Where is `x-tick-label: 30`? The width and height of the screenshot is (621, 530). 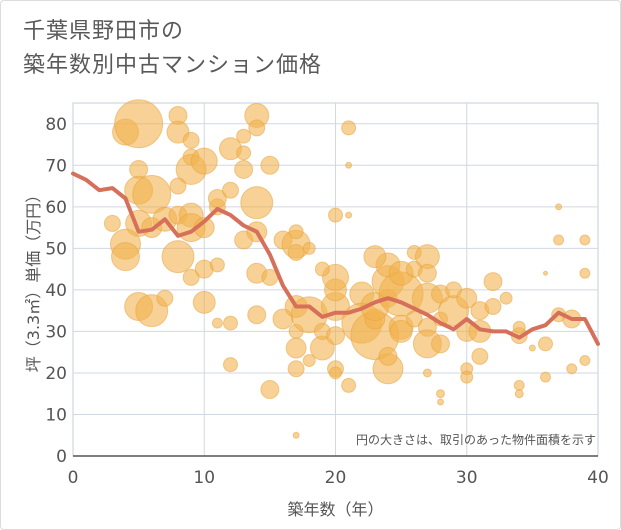 x-tick-label: 30 is located at coordinates (467, 478).